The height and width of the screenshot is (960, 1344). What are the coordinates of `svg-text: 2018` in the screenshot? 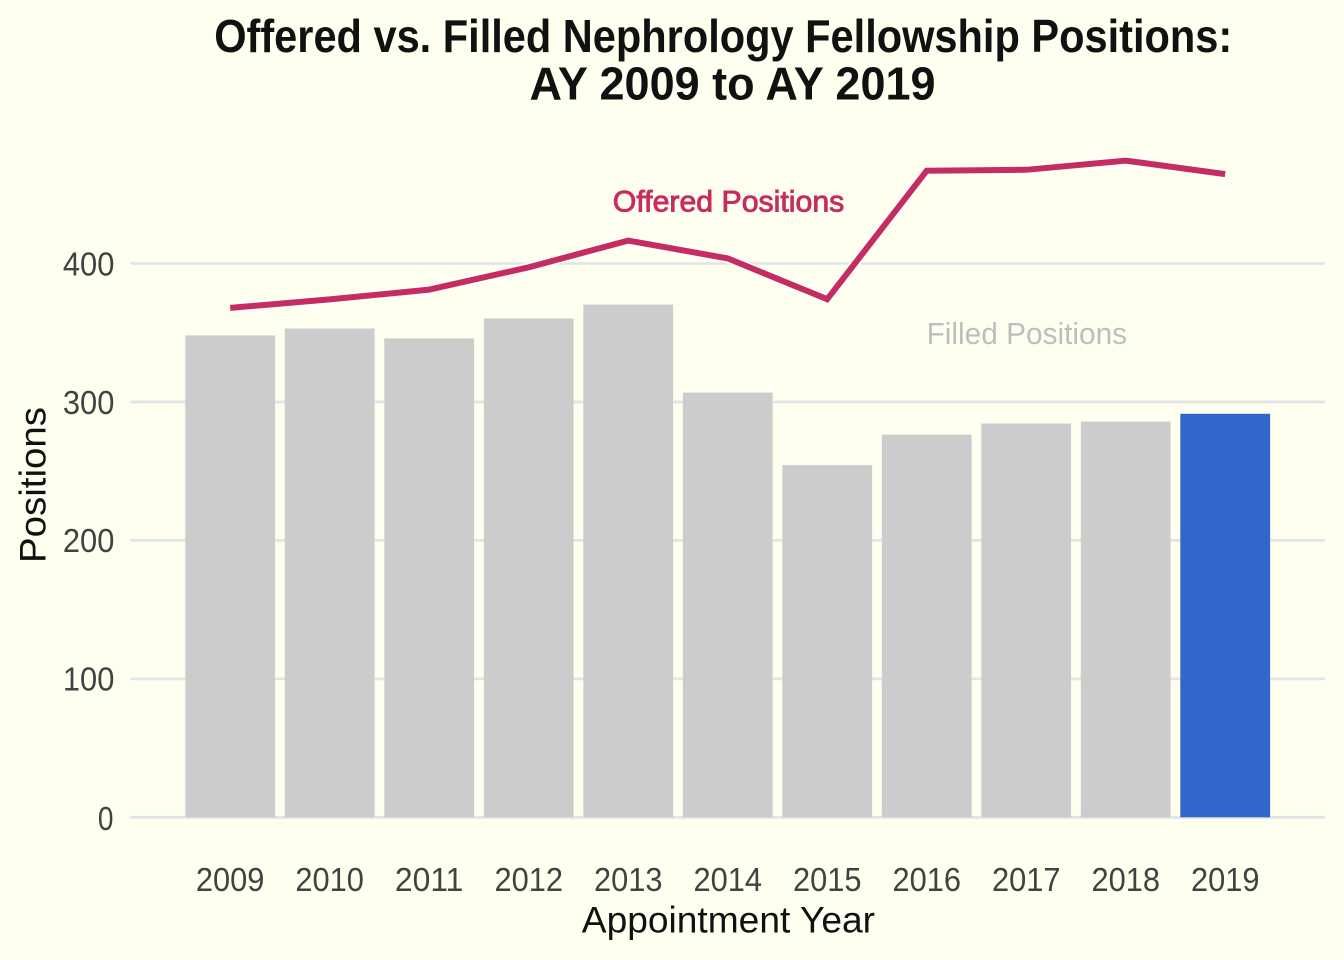 It's located at (1126, 879).